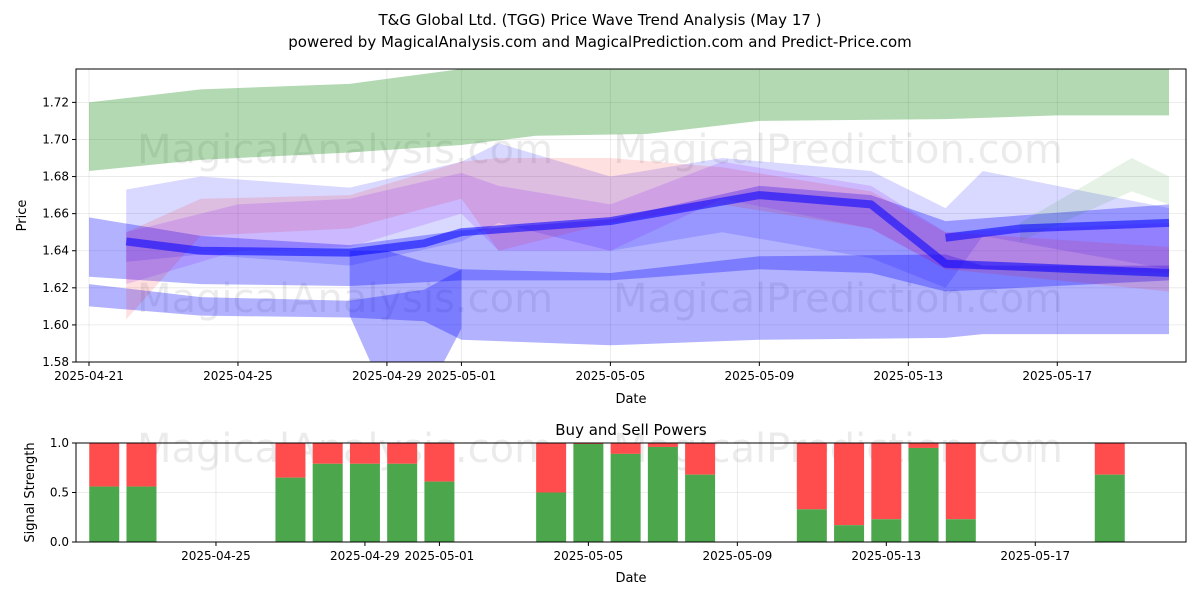 This screenshot has width=1200, height=604. I want to click on y-tick-label: 1.66, so click(55, 214).